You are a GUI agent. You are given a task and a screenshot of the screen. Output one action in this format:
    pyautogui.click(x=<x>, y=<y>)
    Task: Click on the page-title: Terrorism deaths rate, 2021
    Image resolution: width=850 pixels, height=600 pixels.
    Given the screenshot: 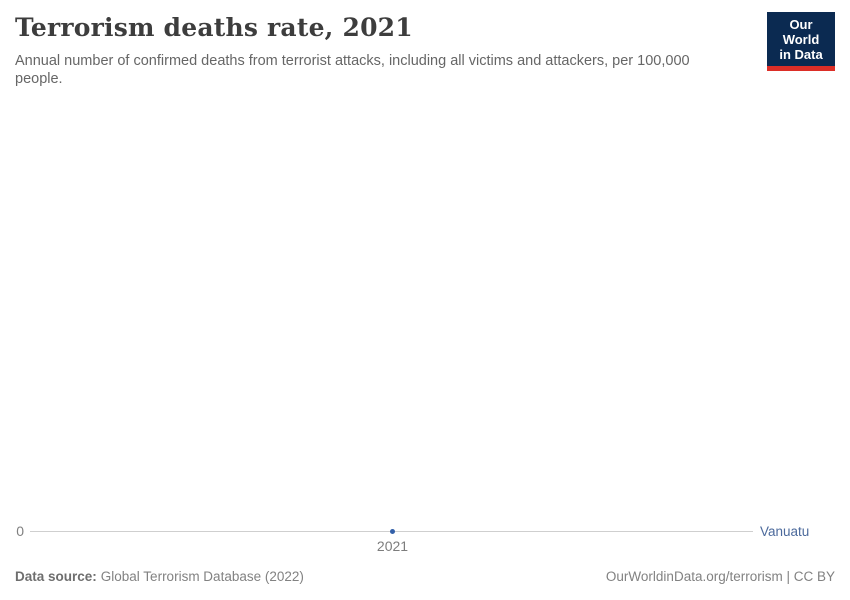 What is the action you would take?
    pyautogui.click(x=214, y=27)
    